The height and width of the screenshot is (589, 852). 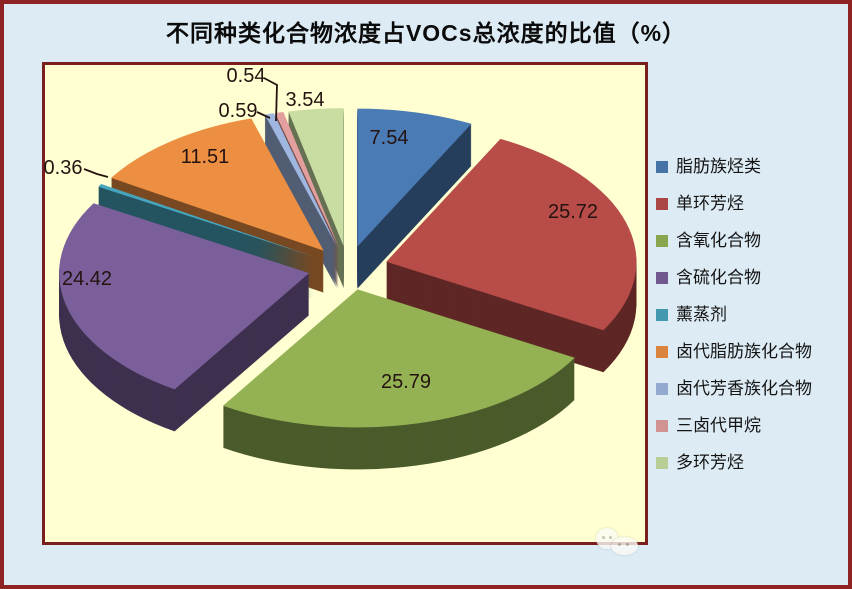 I want to click on legend-item: 卤代芳香族化合物, so click(x=734, y=388).